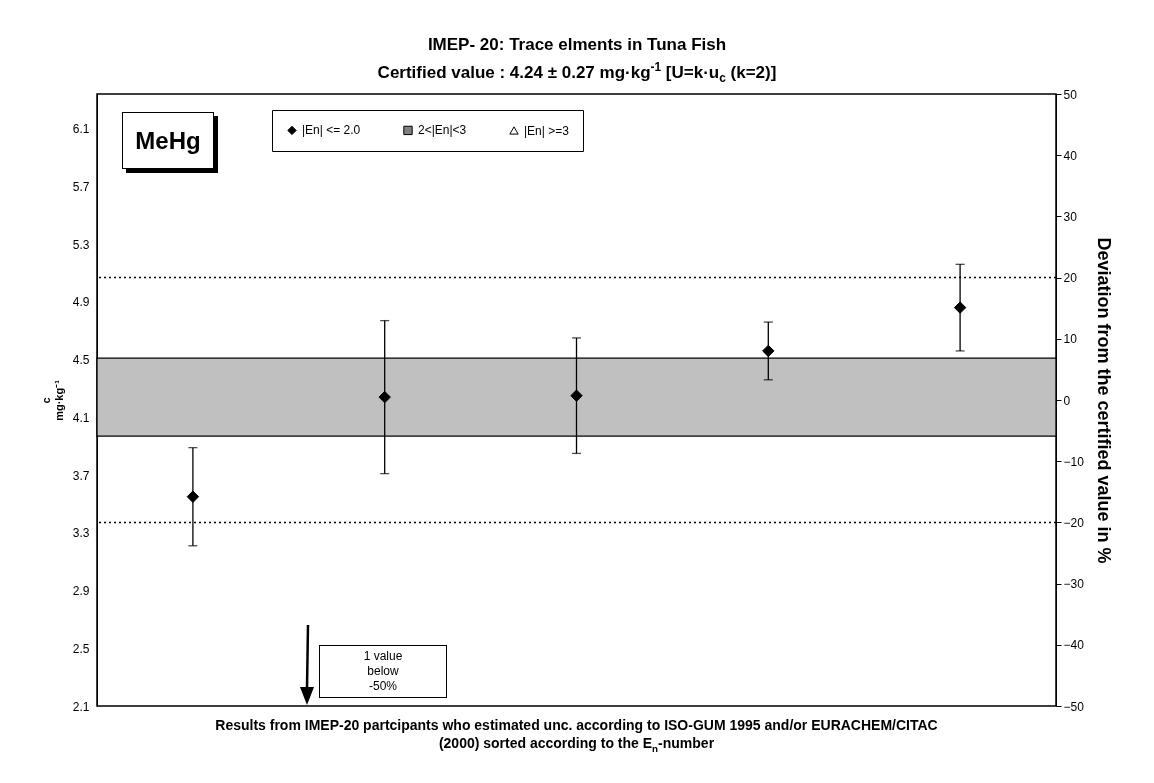 The height and width of the screenshot is (783, 1154). What do you see at coordinates (1070, 339) in the screenshot?
I see `y2-tick-label: 10` at bounding box center [1070, 339].